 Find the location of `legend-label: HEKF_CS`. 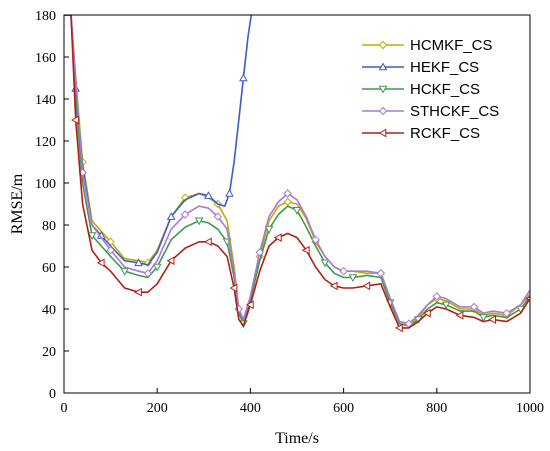

legend-label: HEKF_CS is located at coordinates (444, 67).